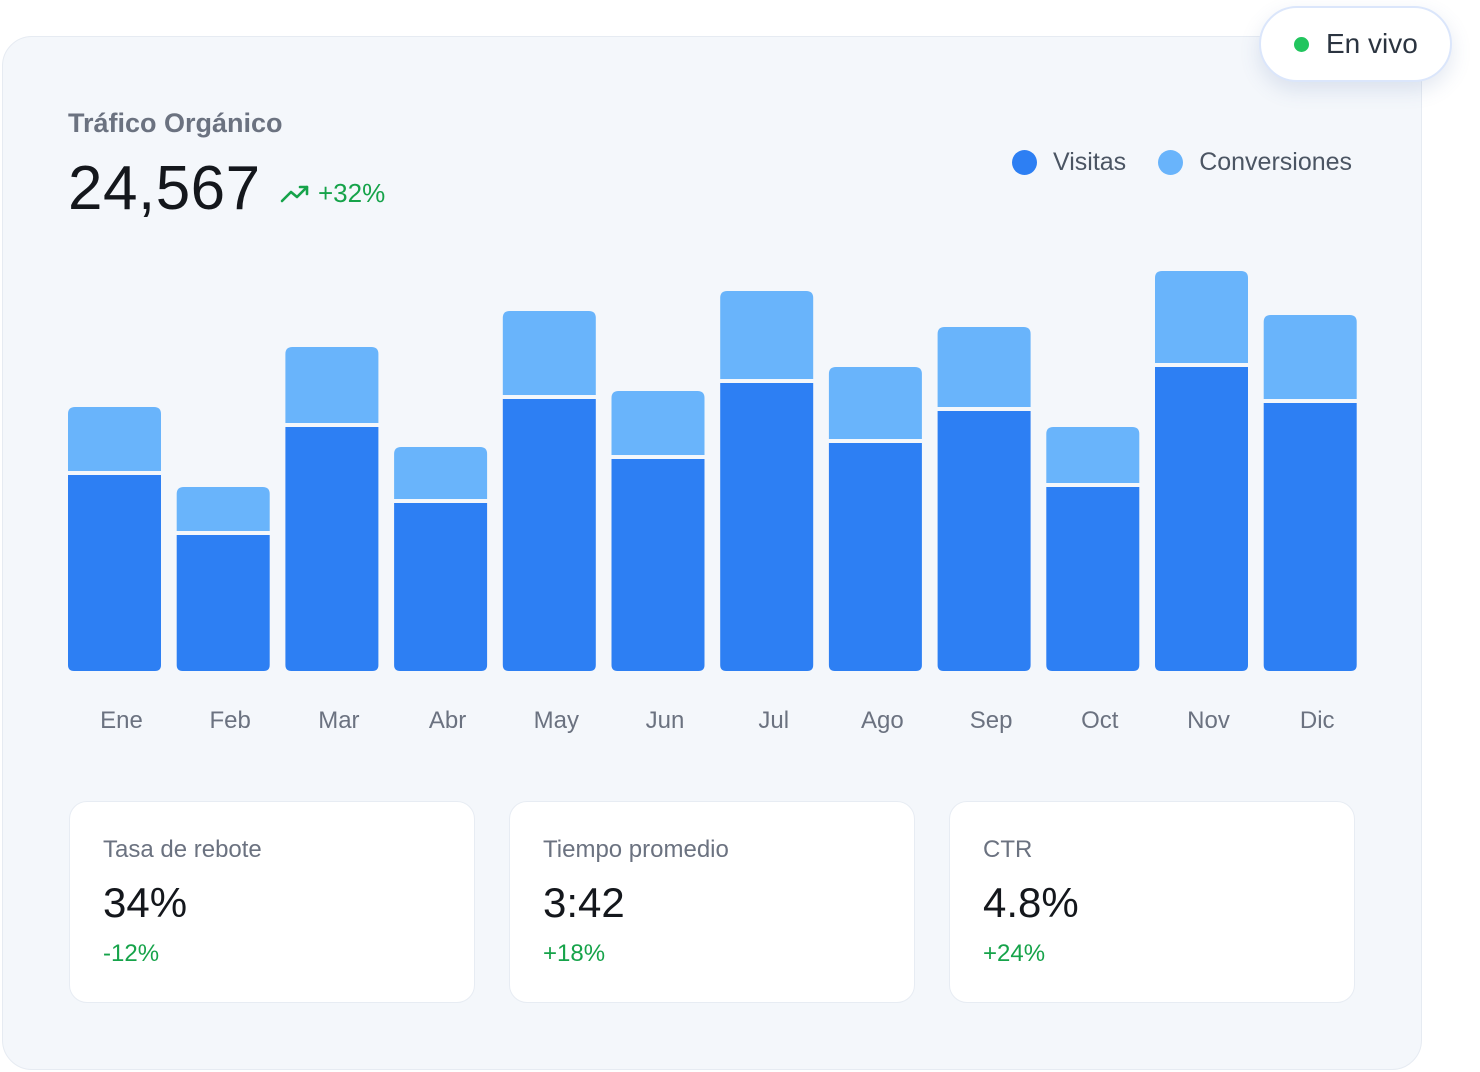  I want to click on stat-value: 3:42, so click(584, 902).